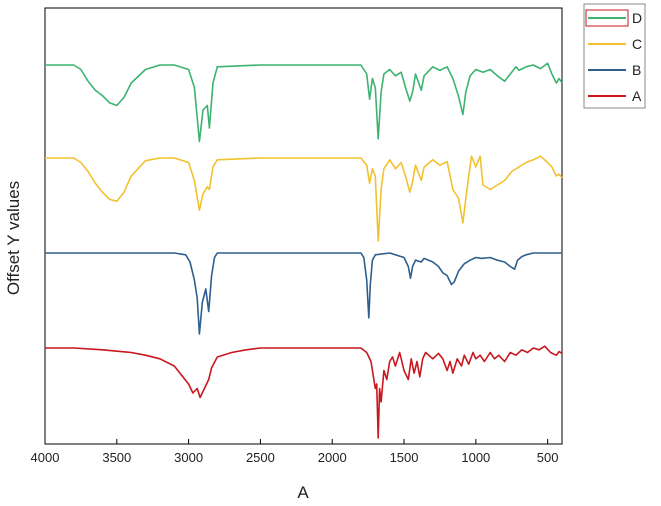  What do you see at coordinates (636, 70) in the screenshot?
I see `legend-label-b: B` at bounding box center [636, 70].